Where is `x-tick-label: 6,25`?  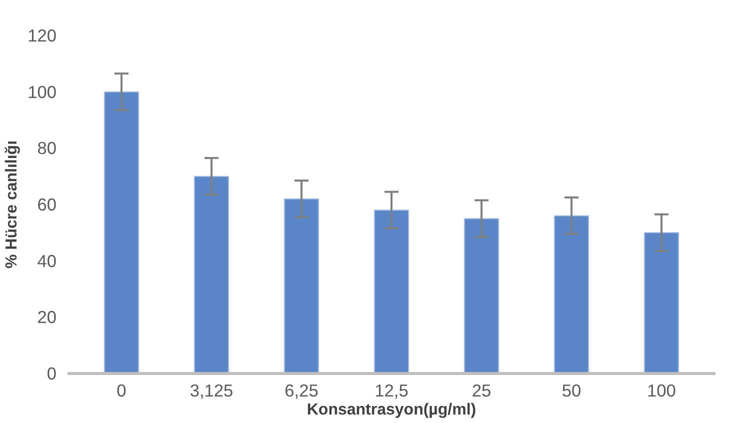 x-tick-label: 6,25 is located at coordinates (301, 390).